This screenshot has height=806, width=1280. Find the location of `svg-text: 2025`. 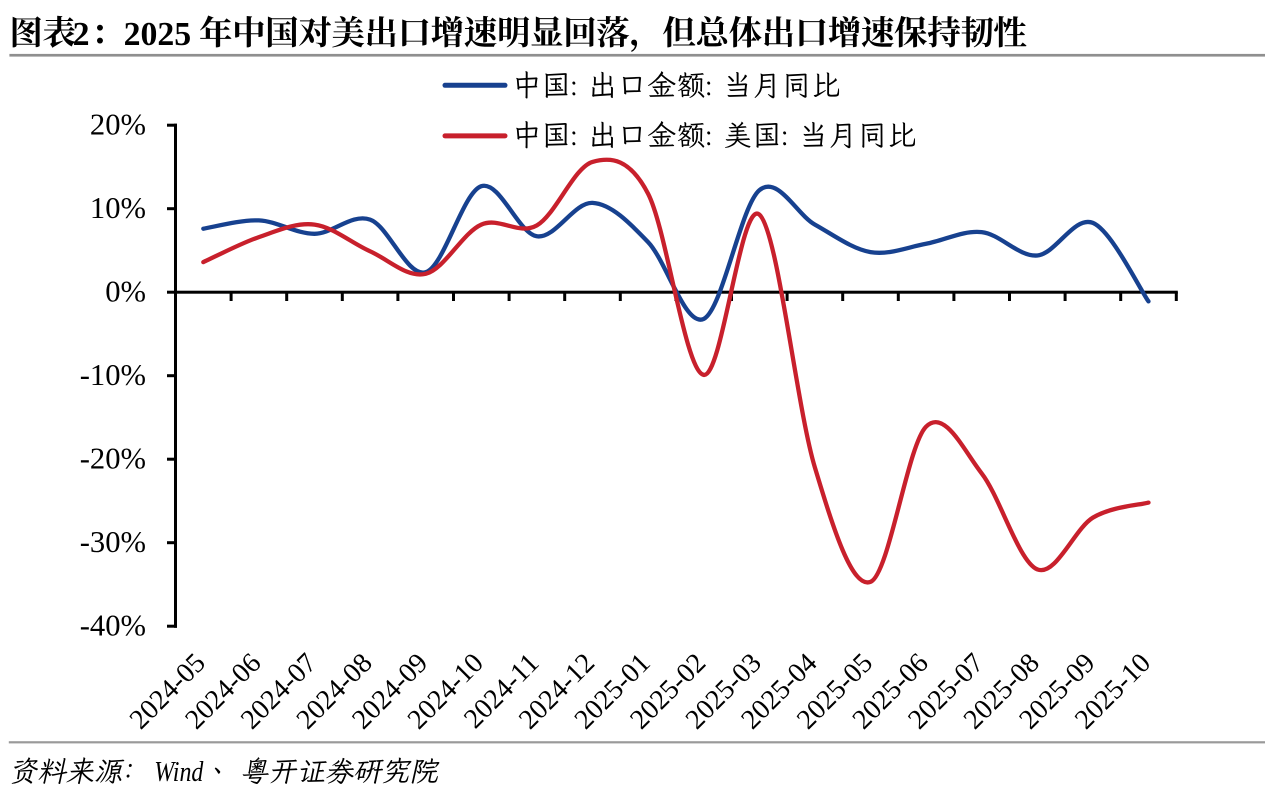

svg-text: 2025 is located at coordinates (158, 34).